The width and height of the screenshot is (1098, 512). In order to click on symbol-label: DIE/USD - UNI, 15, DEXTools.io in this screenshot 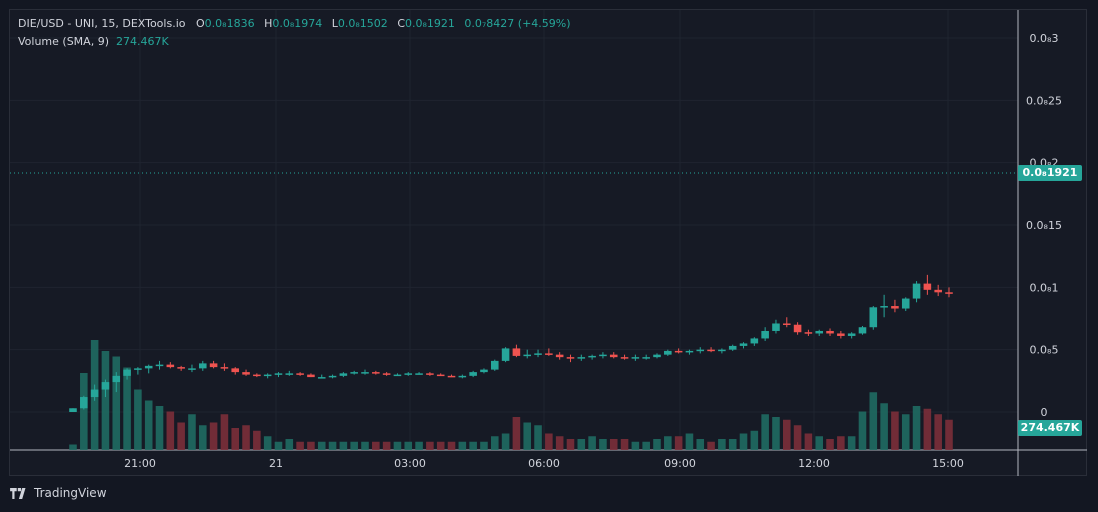, I will do `click(102, 23)`.